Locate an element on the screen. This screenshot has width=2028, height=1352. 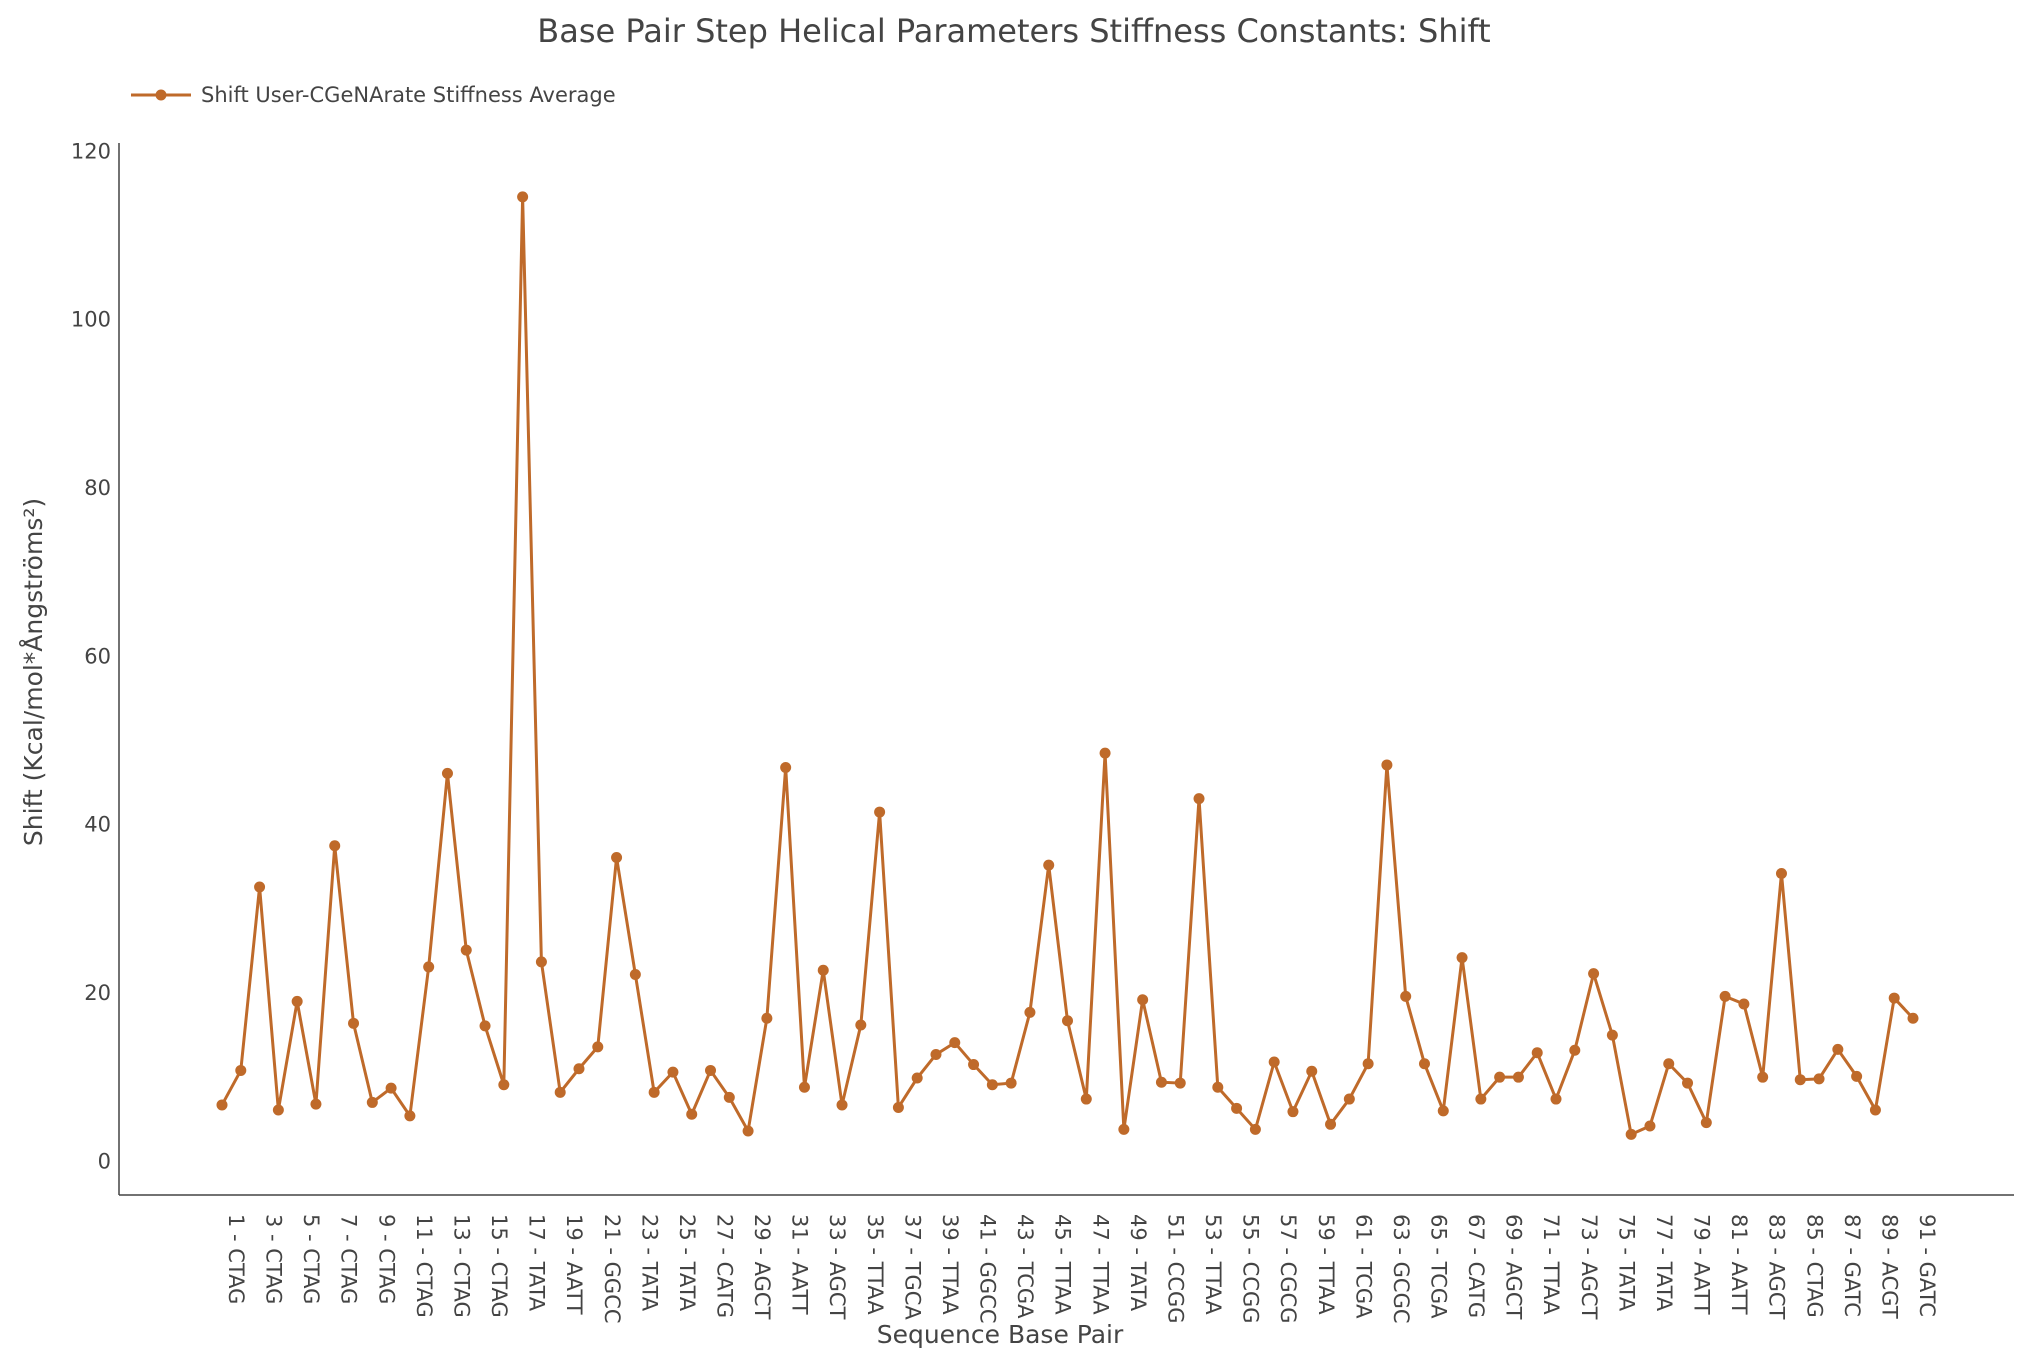
legend-marker is located at coordinates (161, 95).